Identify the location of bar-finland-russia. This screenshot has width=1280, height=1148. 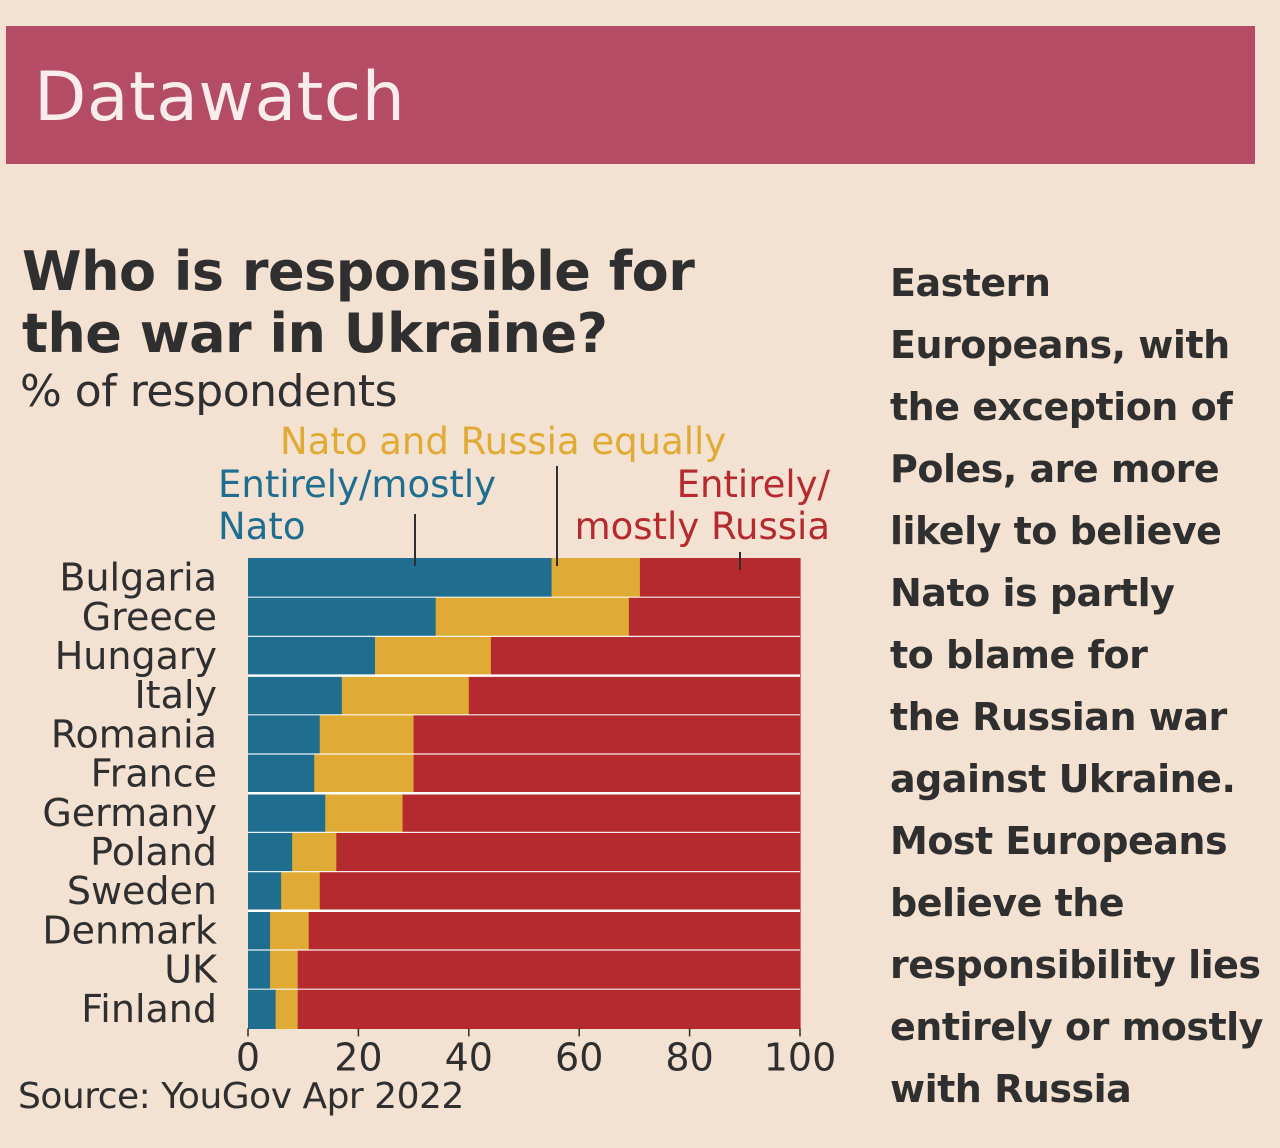
(549, 1009).